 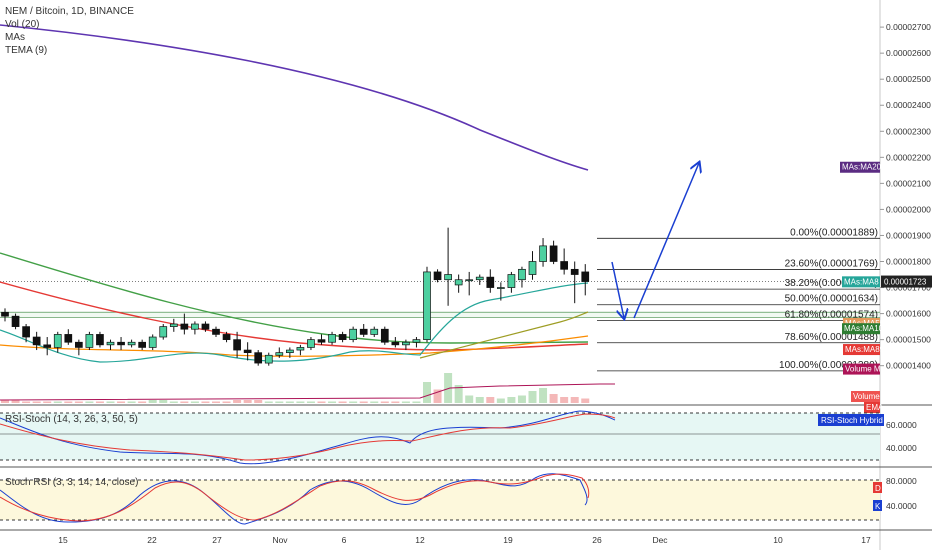 What do you see at coordinates (69, 11) in the screenshot?
I see `chart-title: NEM / Bitcoin, 1D, BINANCE` at bounding box center [69, 11].